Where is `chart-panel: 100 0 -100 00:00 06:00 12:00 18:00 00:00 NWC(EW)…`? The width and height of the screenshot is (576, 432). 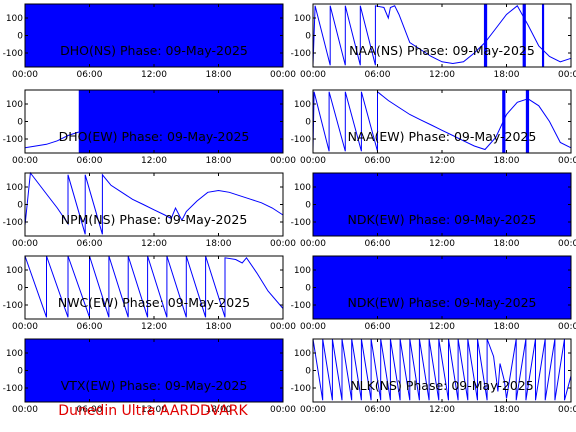
chart-panel: 100 0 -100 00:00 06:00 12:00 18:00 00:00 NWC(EW)… is located at coordinates (149, 293).